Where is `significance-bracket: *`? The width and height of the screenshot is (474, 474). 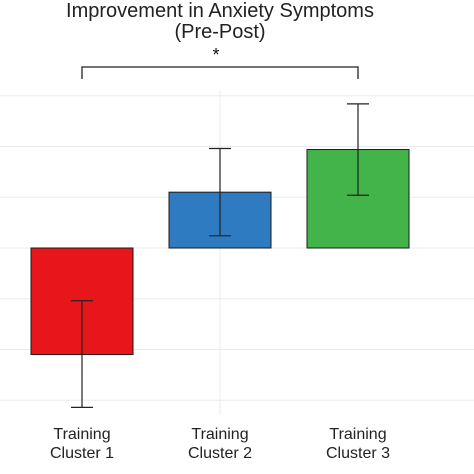 significance-bracket: * is located at coordinates (220, 62).